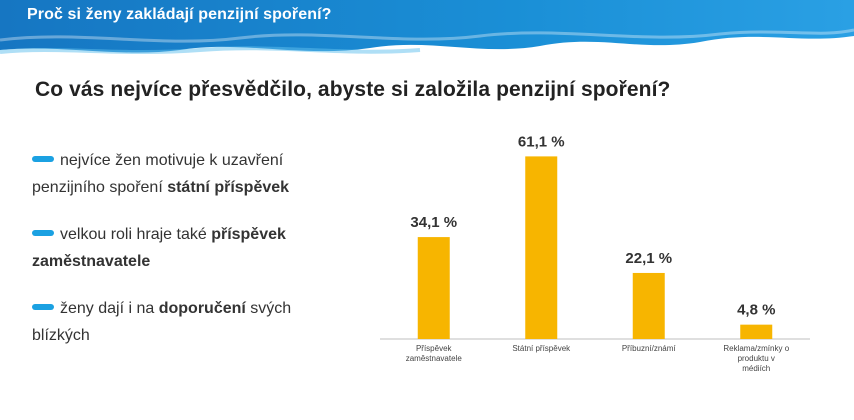  What do you see at coordinates (159, 248) in the screenshot?
I see `bullet-emphasis: příspěvek zaměstnavatele` at bounding box center [159, 248].